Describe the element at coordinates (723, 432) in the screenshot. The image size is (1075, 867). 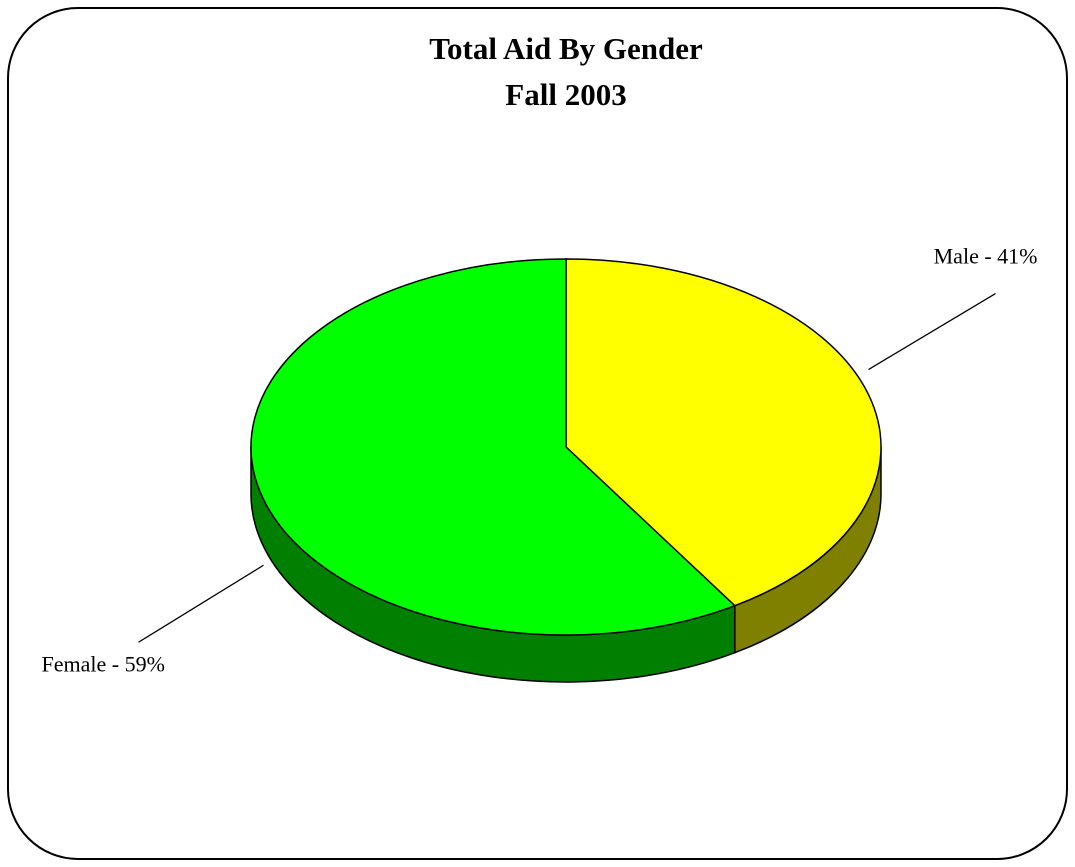
I see `slice` at that location.